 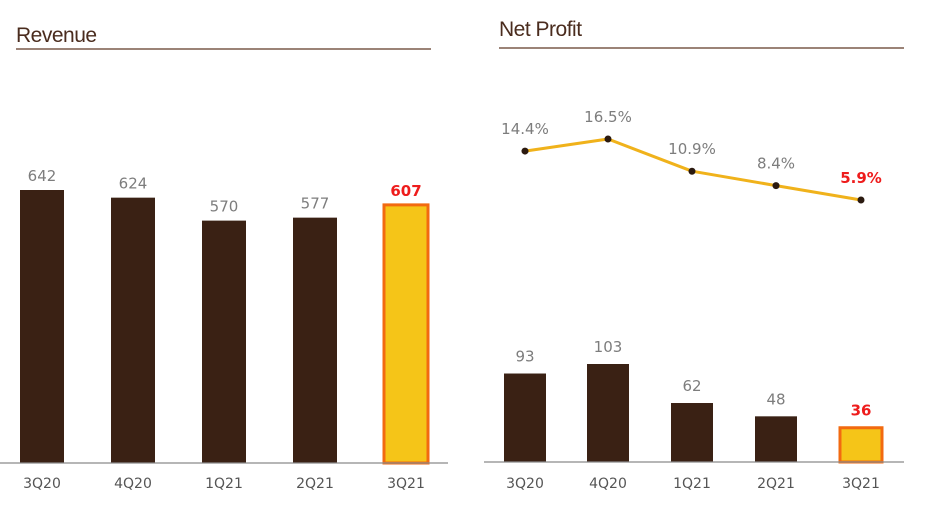 What do you see at coordinates (776, 484) in the screenshot?
I see `net-profit-category-label: 2Q21` at bounding box center [776, 484].